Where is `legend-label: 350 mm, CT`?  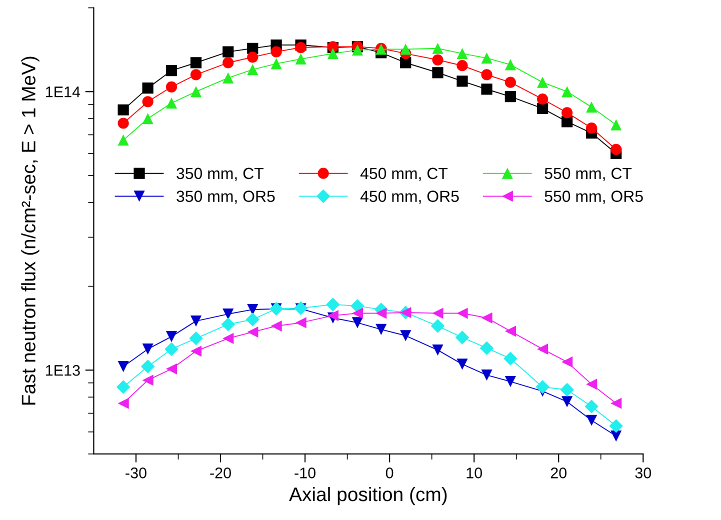
legend-label: 350 mm, CT is located at coordinates (220, 174).